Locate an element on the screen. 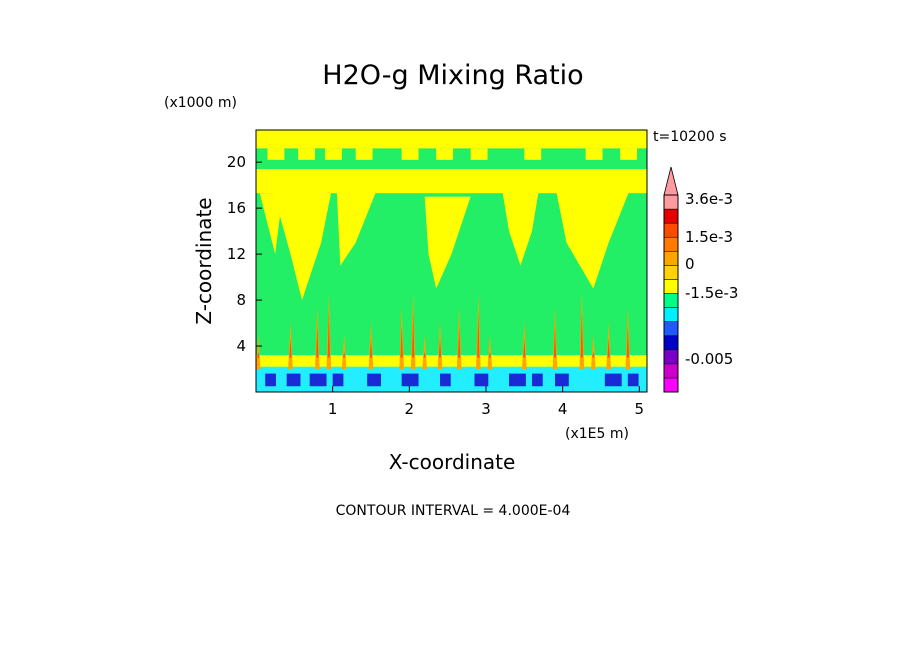  contour-interval-footer: CONTOUR INTERVAL = 4.000E-04 is located at coordinates (453, 511).